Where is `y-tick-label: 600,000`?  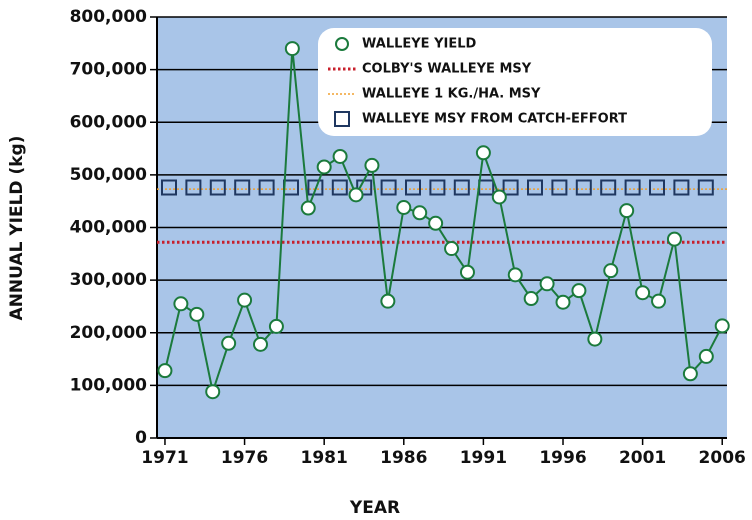 y-tick-label: 600,000 is located at coordinates (109, 122).